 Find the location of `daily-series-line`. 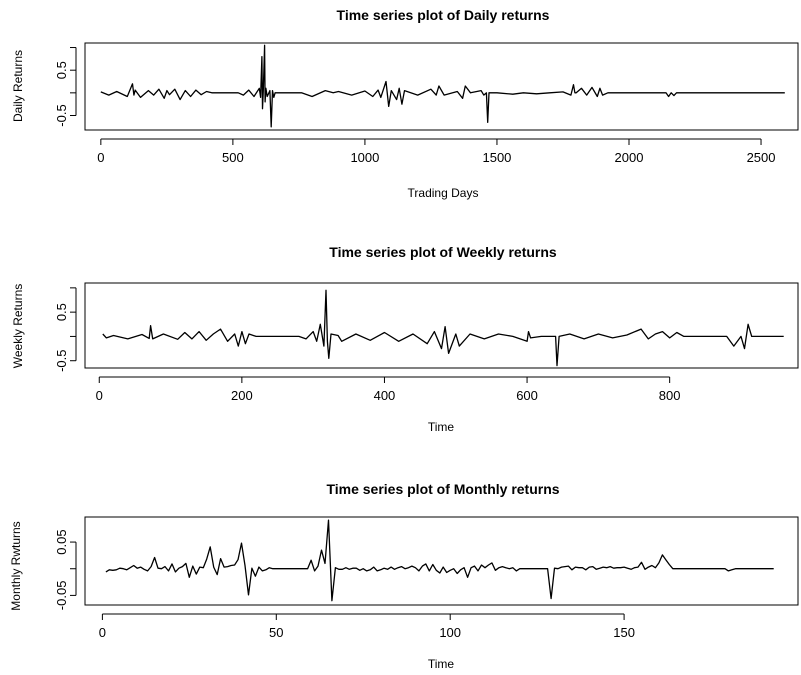

daily-series-line is located at coordinates (442, 86).